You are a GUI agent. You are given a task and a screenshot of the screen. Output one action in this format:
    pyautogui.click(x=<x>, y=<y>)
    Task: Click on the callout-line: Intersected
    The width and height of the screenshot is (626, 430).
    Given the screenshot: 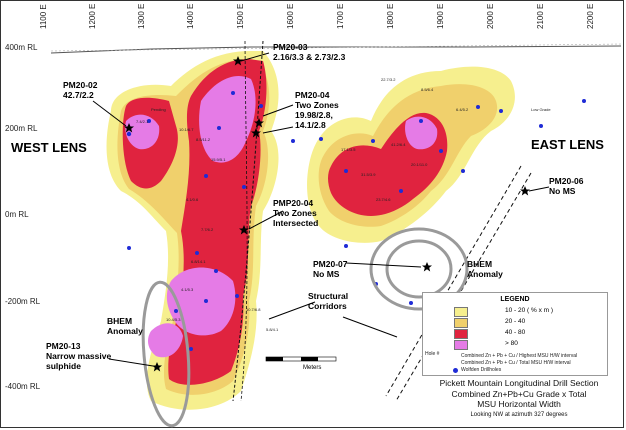 What is the action you would take?
    pyautogui.click(x=296, y=223)
    